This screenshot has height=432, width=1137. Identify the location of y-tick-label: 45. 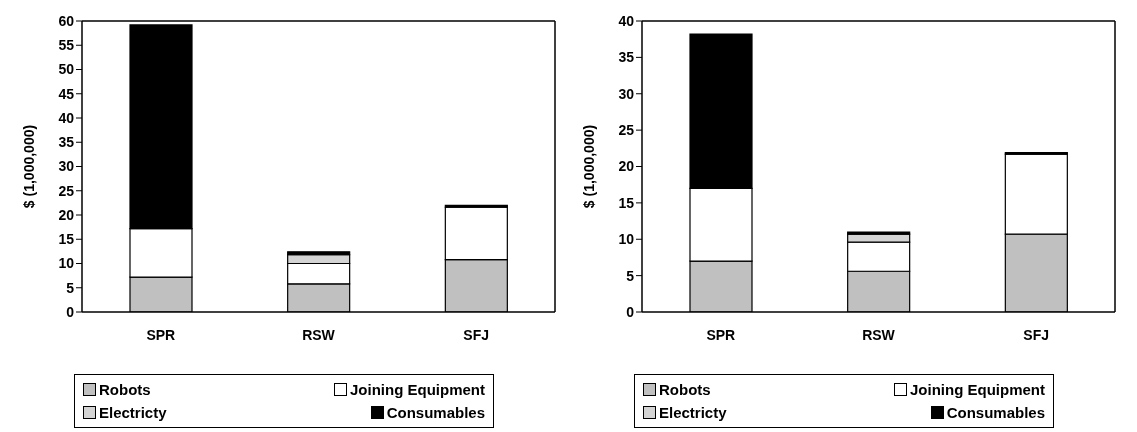
(66, 93).